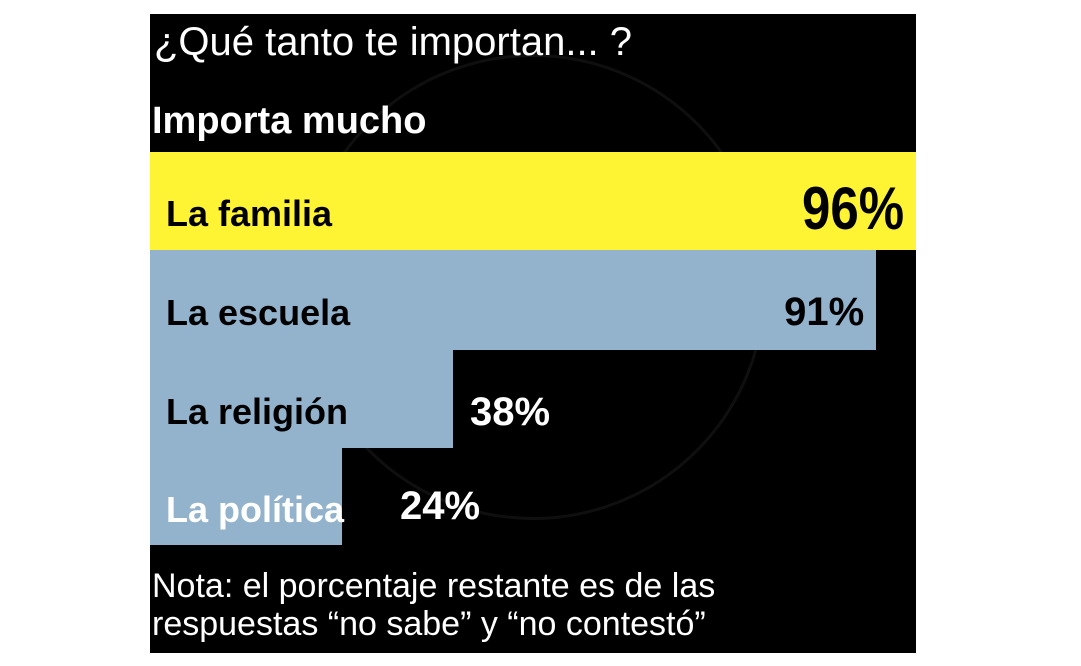  What do you see at coordinates (510, 412) in the screenshot?
I see `value-label: 38%` at bounding box center [510, 412].